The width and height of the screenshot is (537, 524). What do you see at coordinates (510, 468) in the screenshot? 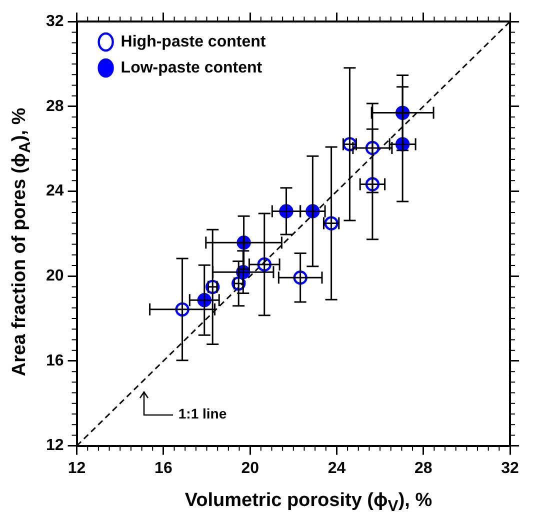
I see `x-tick-label: 32` at bounding box center [510, 468].